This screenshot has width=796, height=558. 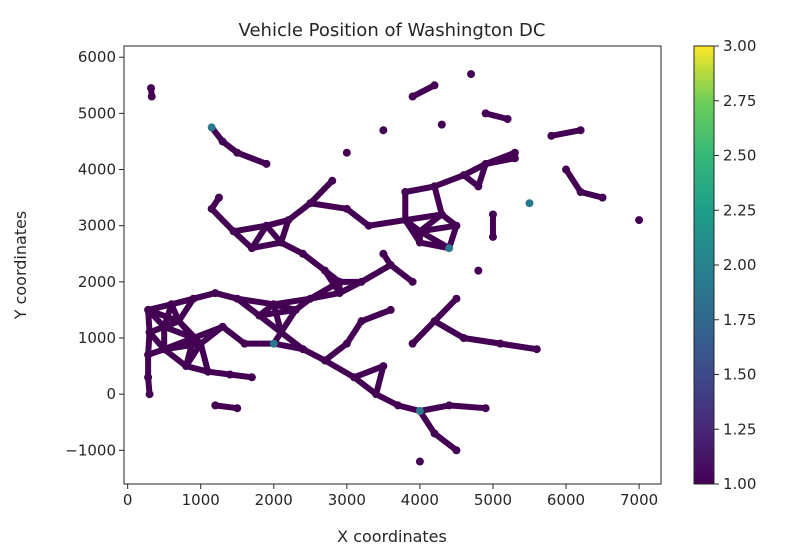 I want to click on x-axis: 0 1000 2000 3000 4000 5000 6000 7000, so click(x=390, y=496).